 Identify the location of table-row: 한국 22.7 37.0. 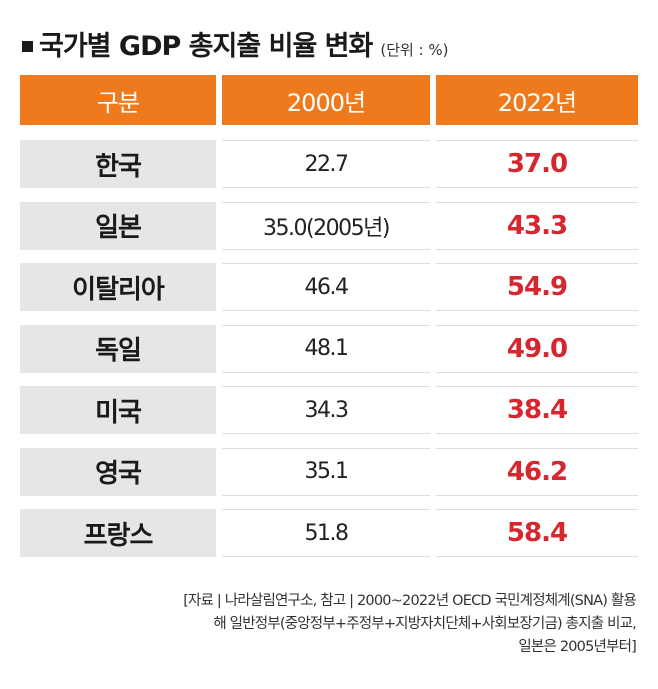
(329, 164).